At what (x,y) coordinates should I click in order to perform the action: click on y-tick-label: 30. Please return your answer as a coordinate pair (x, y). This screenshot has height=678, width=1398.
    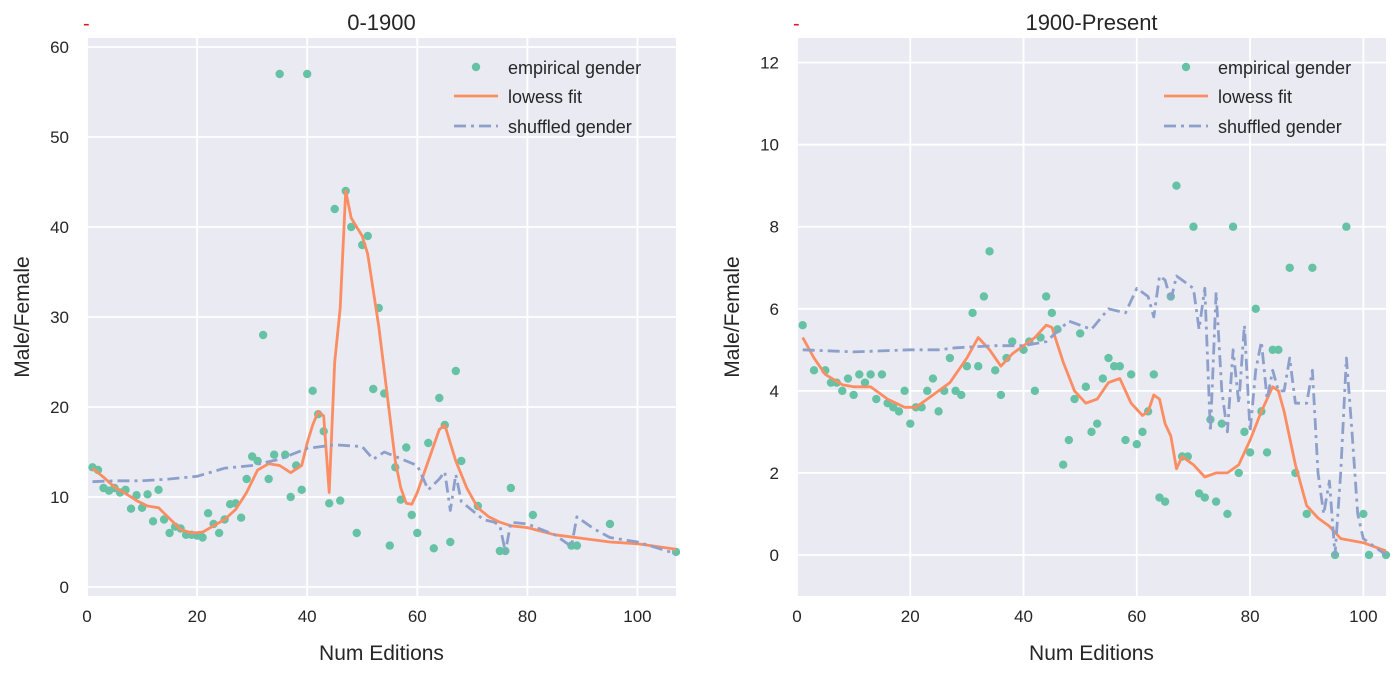
    Looking at the image, I should click on (59, 317).